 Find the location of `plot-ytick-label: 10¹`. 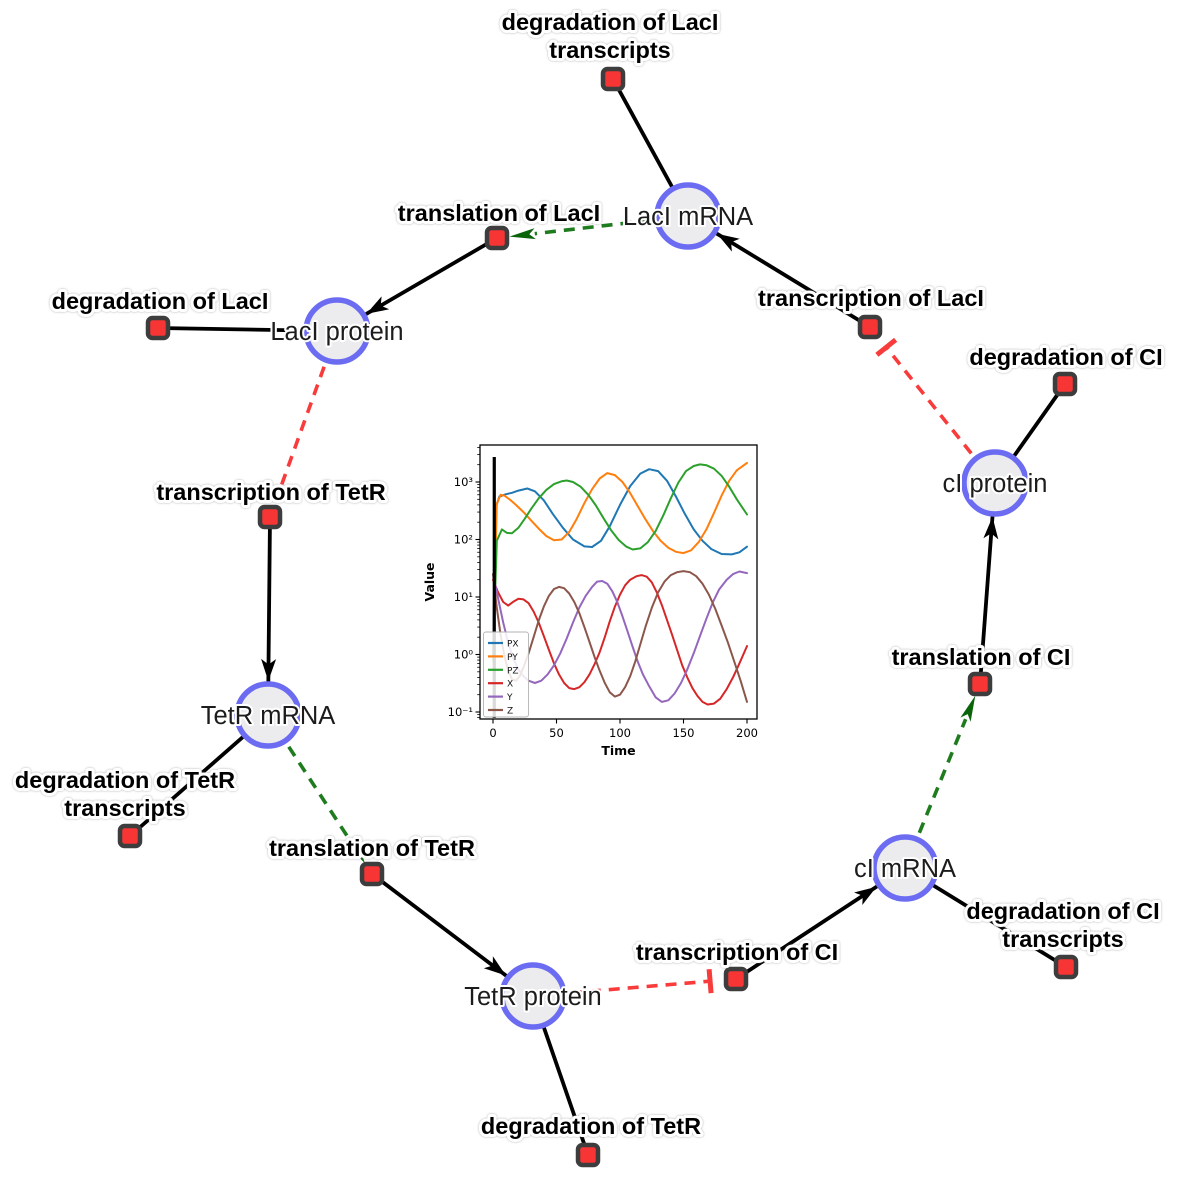

plot-ytick-label: 10¹ is located at coordinates (463, 597).